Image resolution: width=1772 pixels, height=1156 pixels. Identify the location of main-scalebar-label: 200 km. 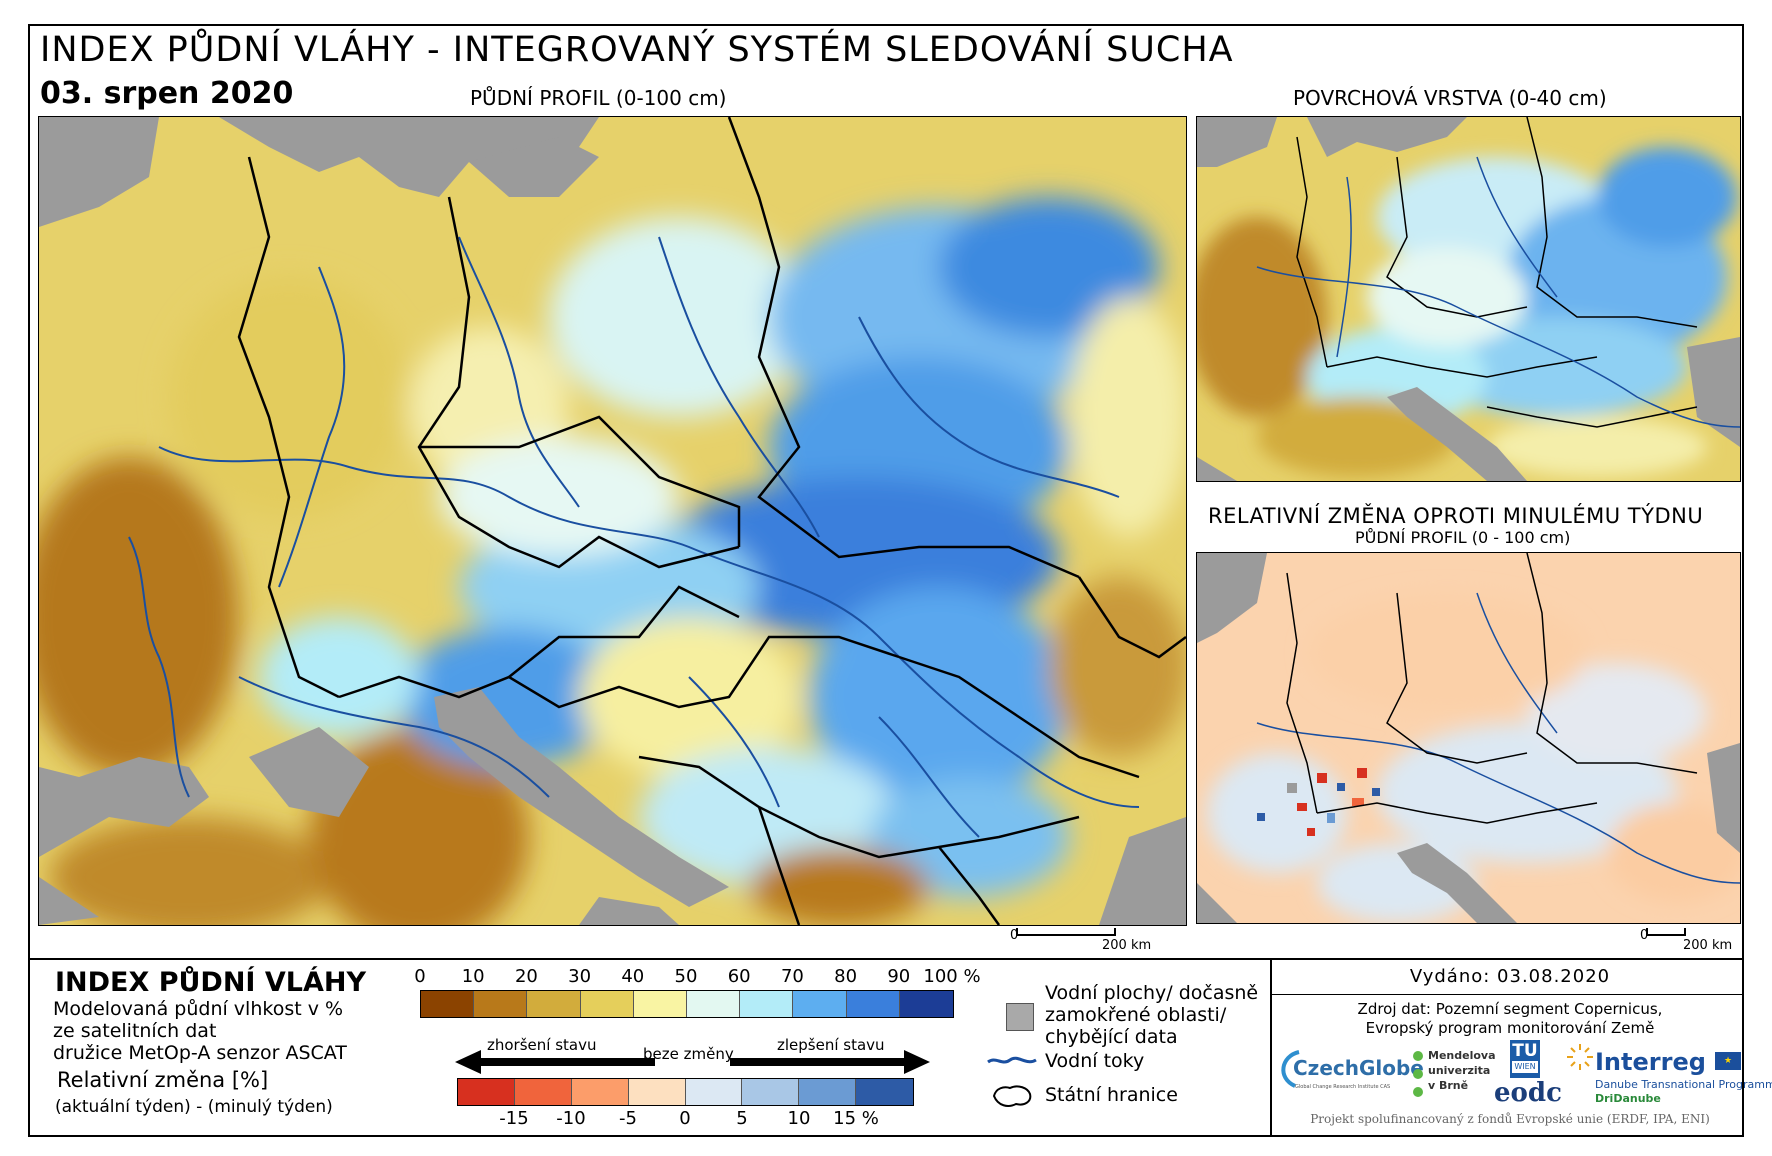
(1127, 945).